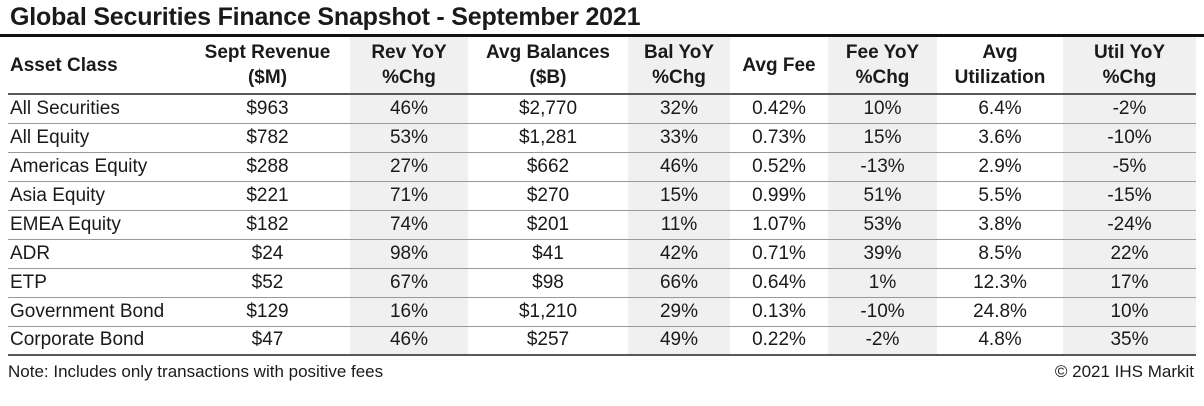 Image resolution: width=1204 pixels, height=406 pixels. I want to click on value-cell: 51%, so click(882, 196).